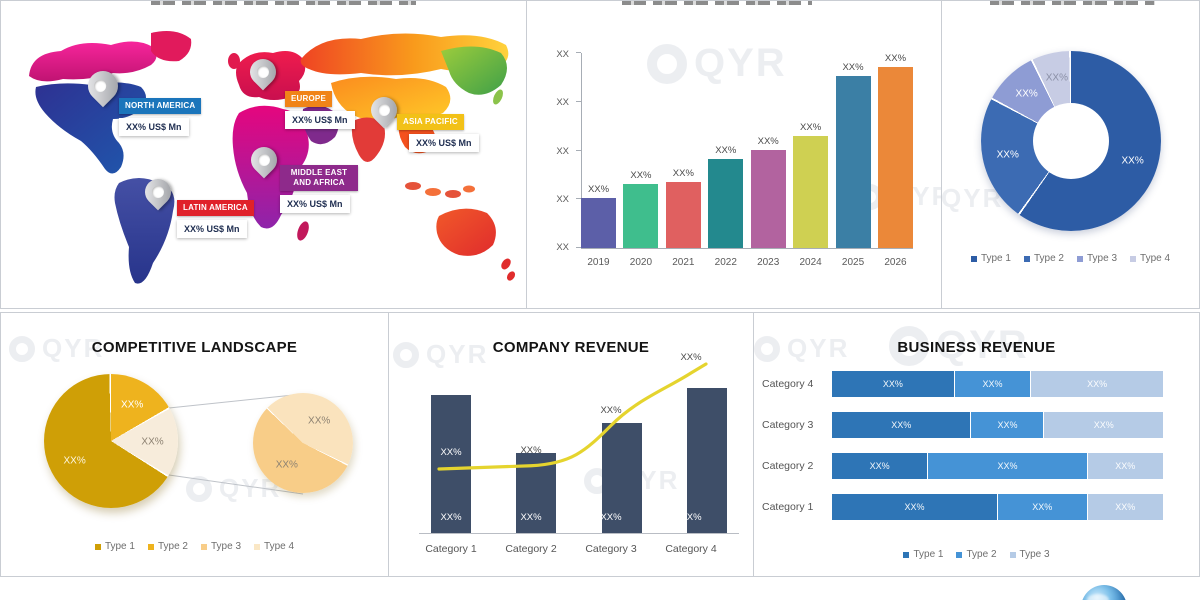  What do you see at coordinates (853, 262) in the screenshot?
I see `year-label: 2025` at bounding box center [853, 262].